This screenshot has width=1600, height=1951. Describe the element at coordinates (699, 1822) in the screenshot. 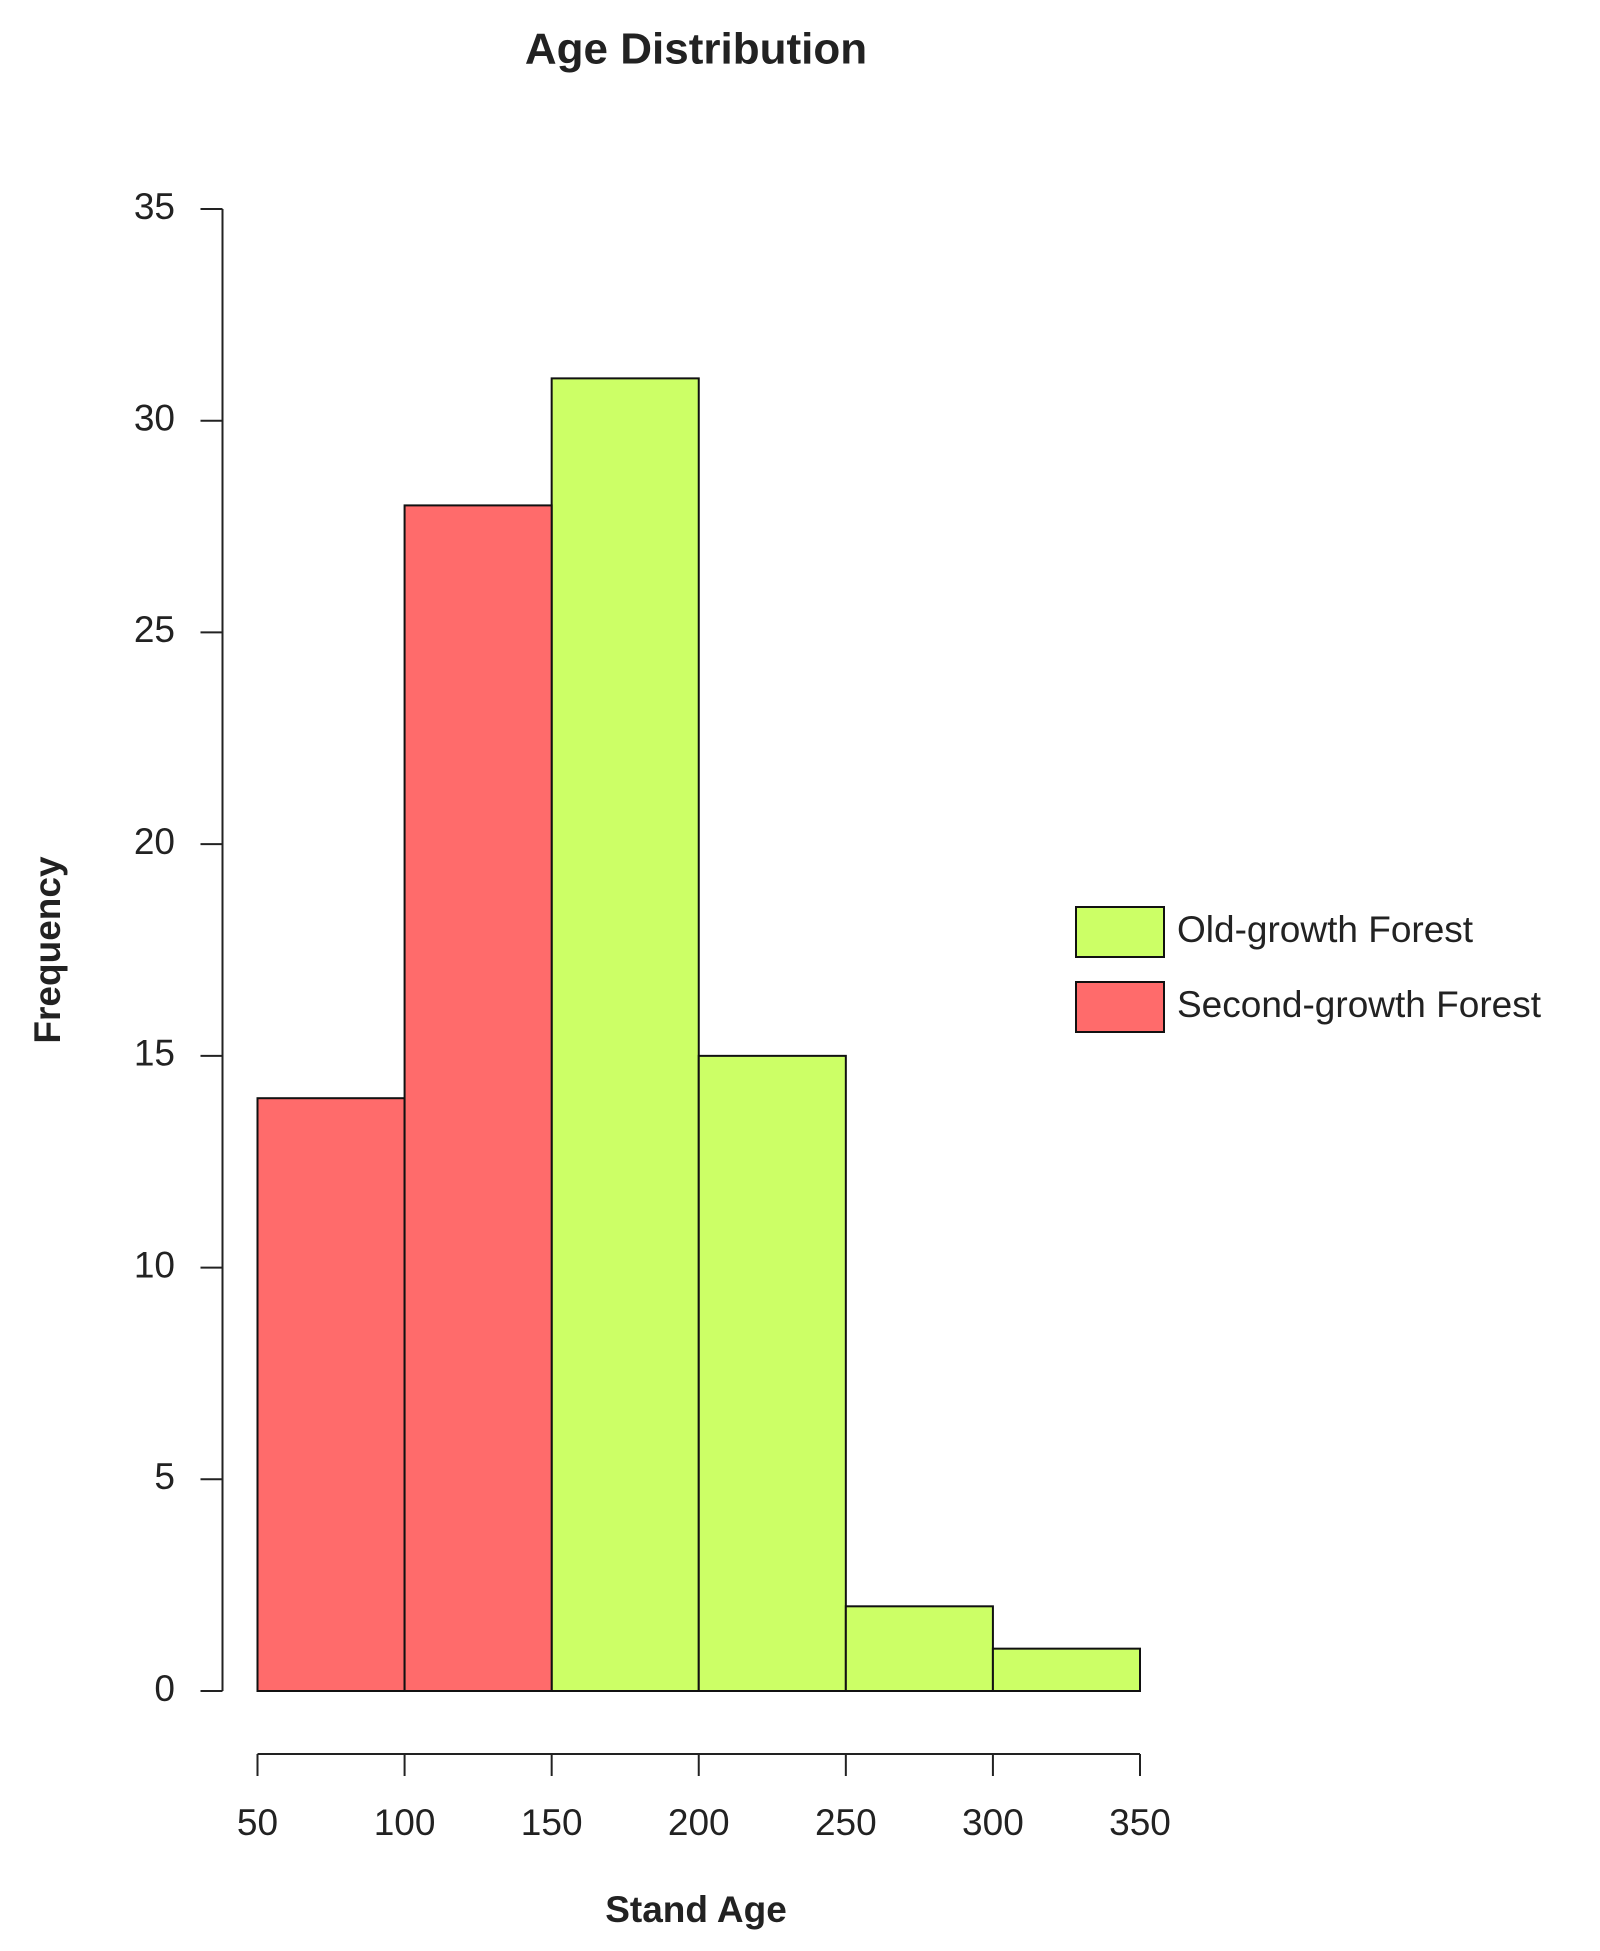

I see `x-tick-label: 200` at that location.